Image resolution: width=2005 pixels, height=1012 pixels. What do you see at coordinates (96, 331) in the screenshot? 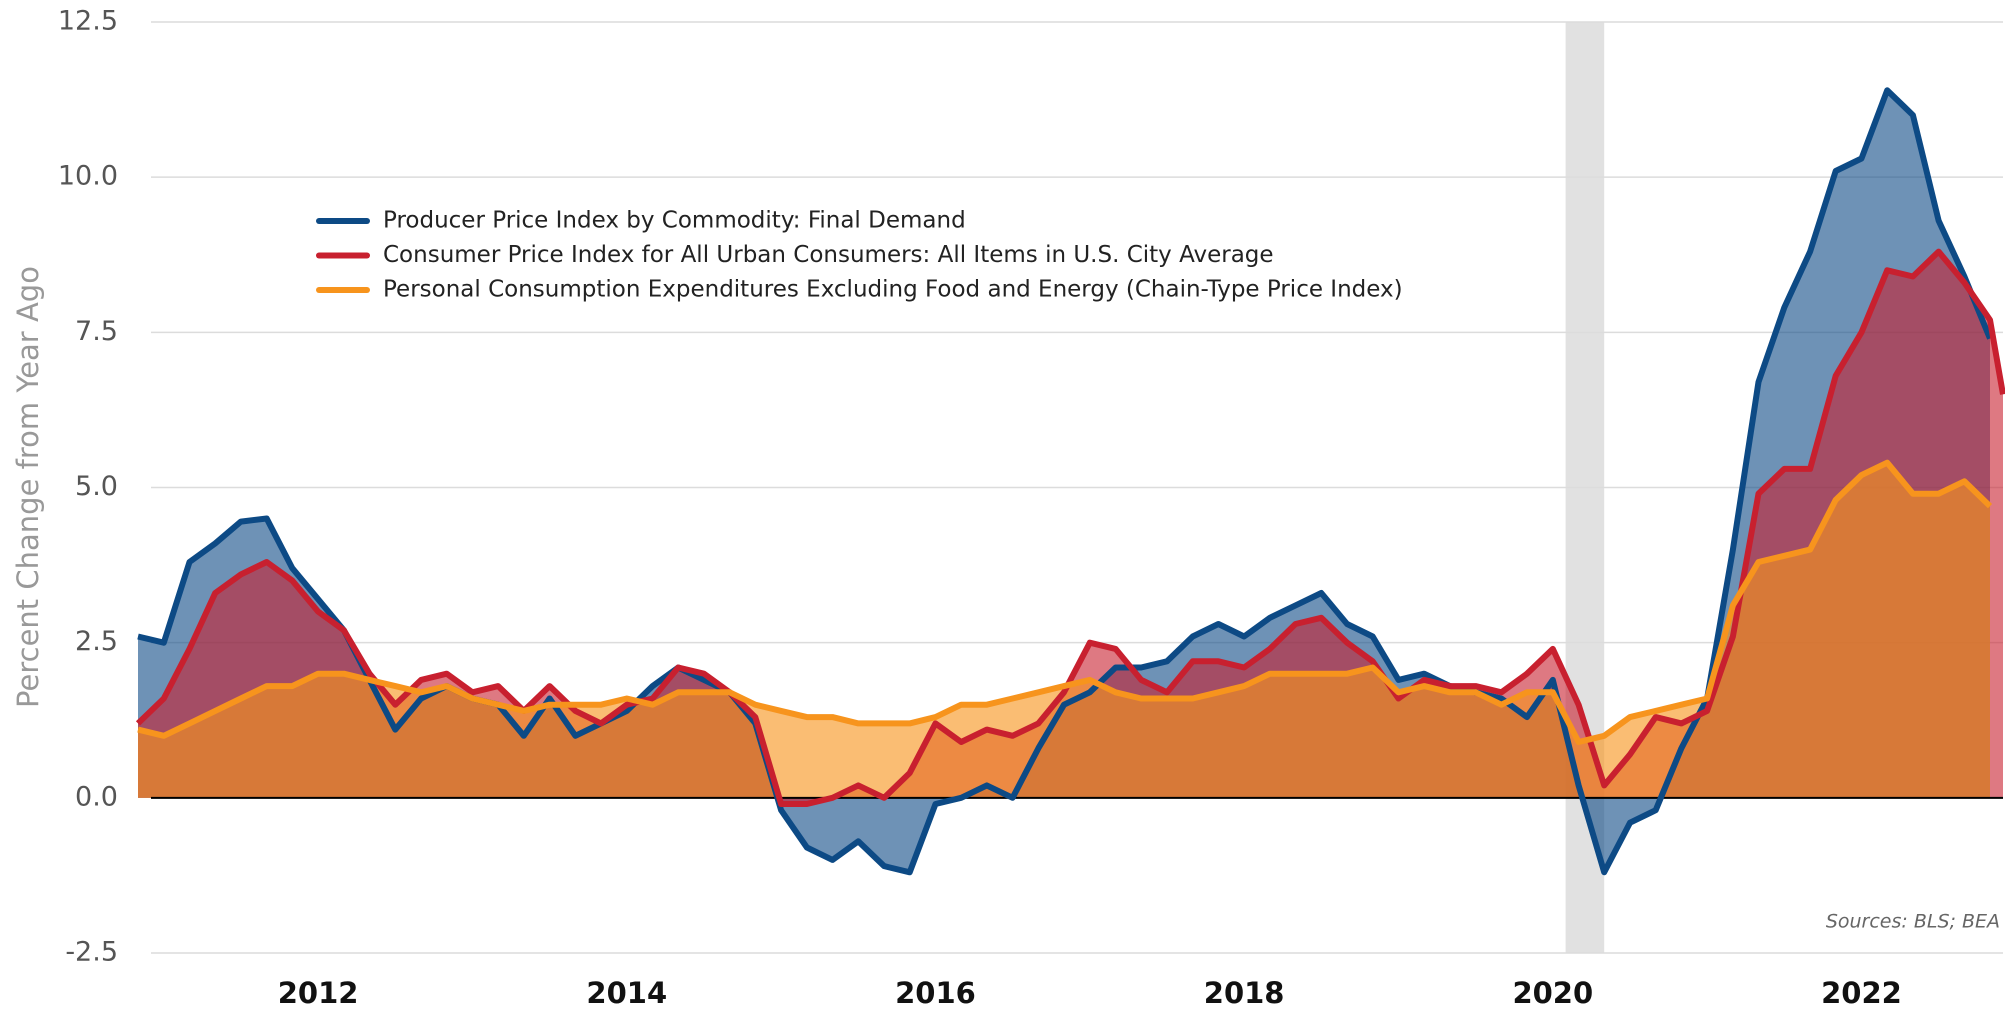
I see `y-tick-label: 7.5` at bounding box center [96, 331].